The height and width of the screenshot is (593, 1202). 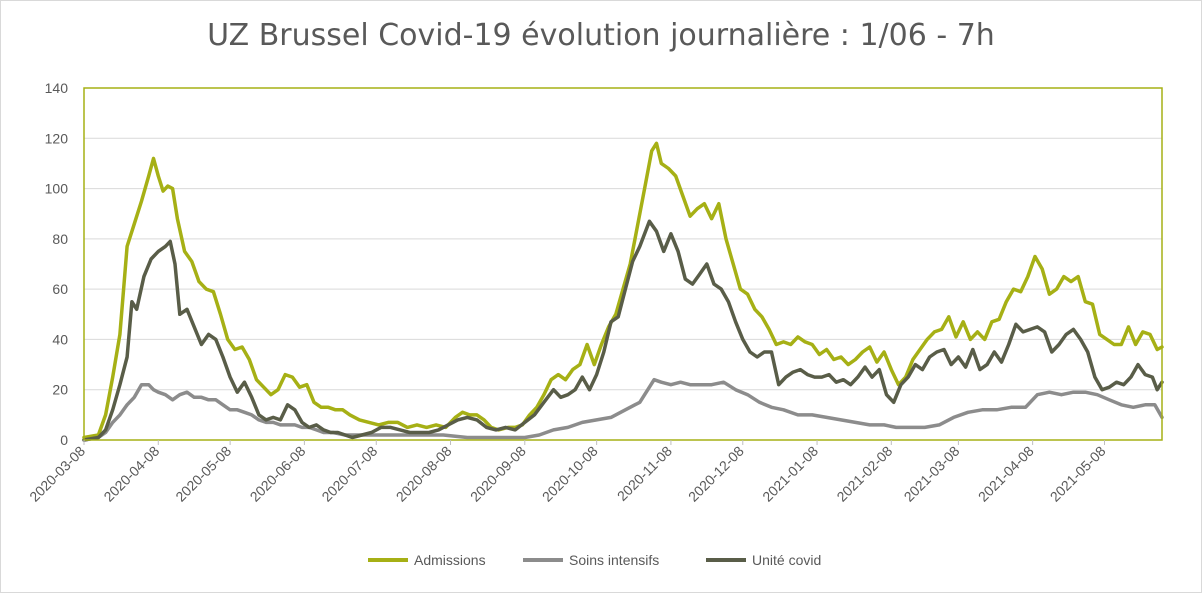 What do you see at coordinates (203, 474) in the screenshot?
I see `x-tick-label: 2020-05-08` at bounding box center [203, 474].